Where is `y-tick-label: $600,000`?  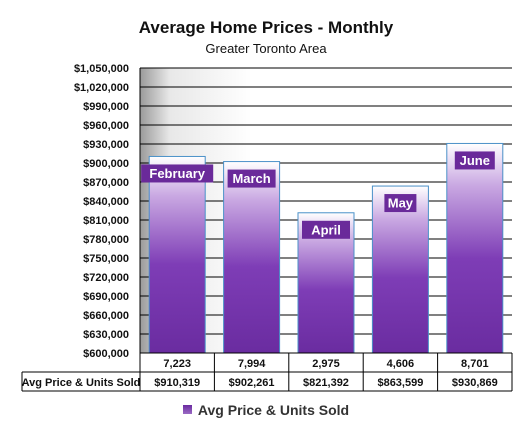
y-tick-label: $600,000 is located at coordinates (106, 354).